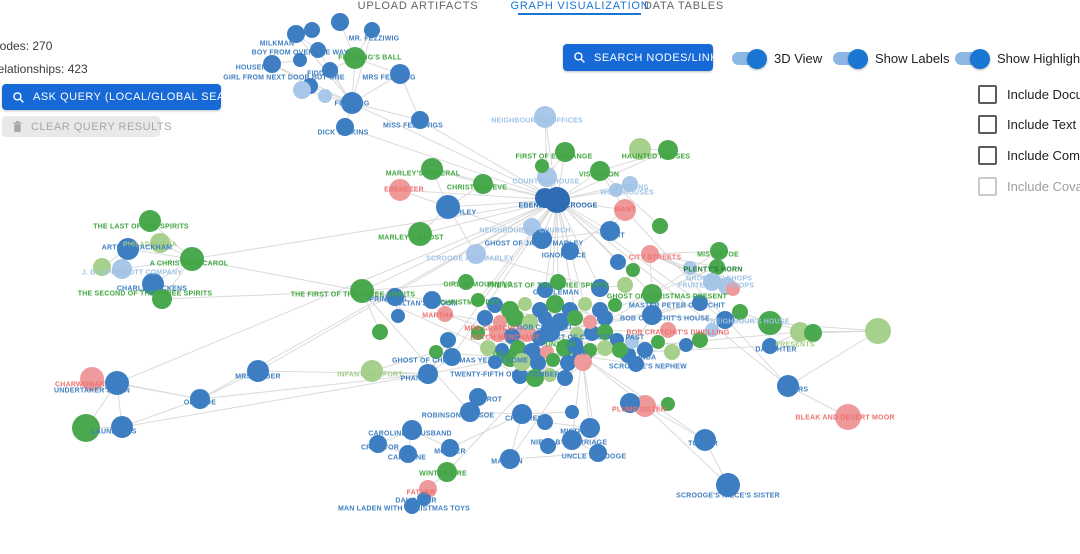 The width and height of the screenshot is (1080, 554). Describe the element at coordinates (86, 126) in the screenshot. I see `clear-query-button: CLEAR QUERY RESULTS` at that location.